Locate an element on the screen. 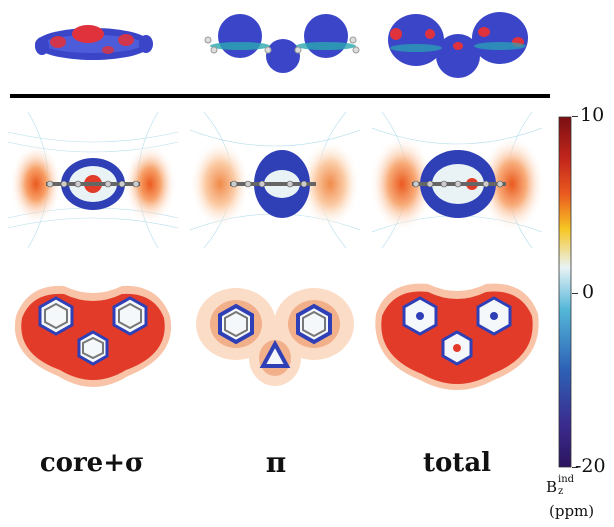 The height and width of the screenshot is (527, 614). column-caption-pi: π is located at coordinates (276, 462).